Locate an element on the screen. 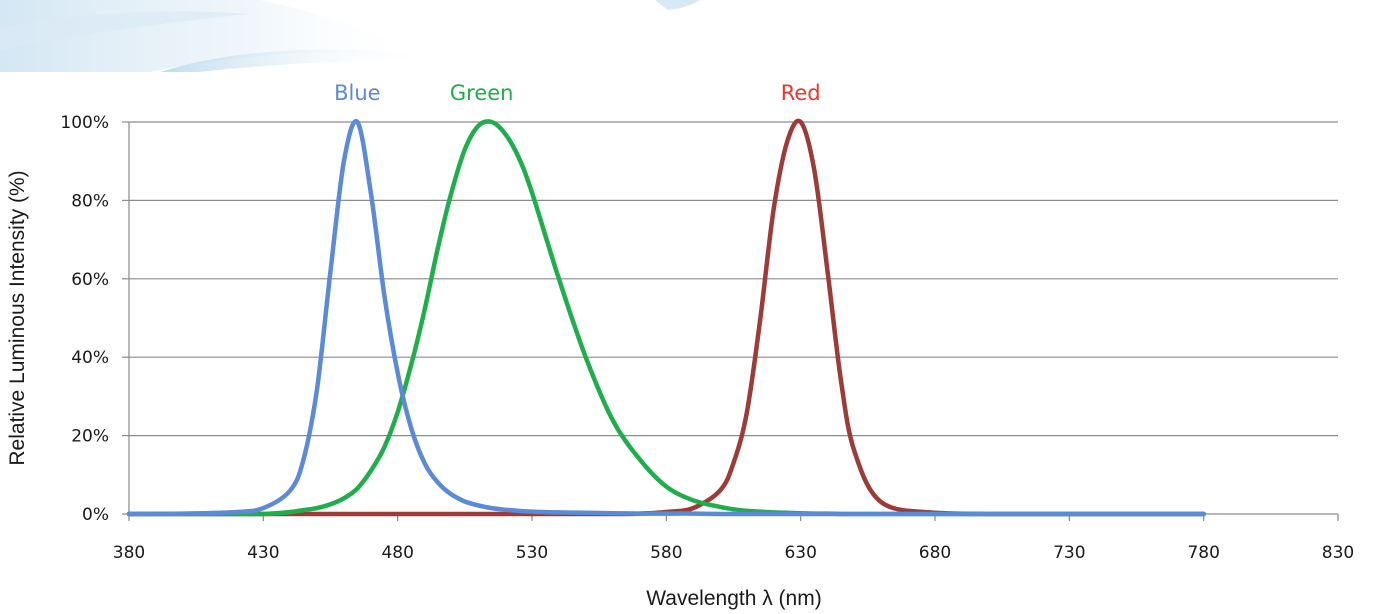 The height and width of the screenshot is (614, 1378). y-tick-label: 20% is located at coordinates (90, 437).